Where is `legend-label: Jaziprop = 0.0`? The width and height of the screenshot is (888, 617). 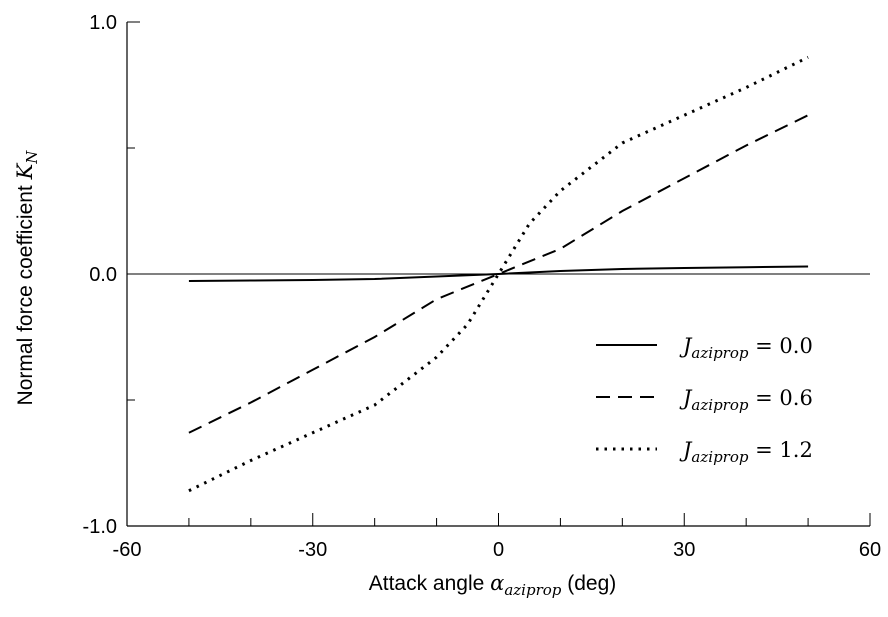
legend-label: Jaziprop = 0.0 is located at coordinates (746, 348).